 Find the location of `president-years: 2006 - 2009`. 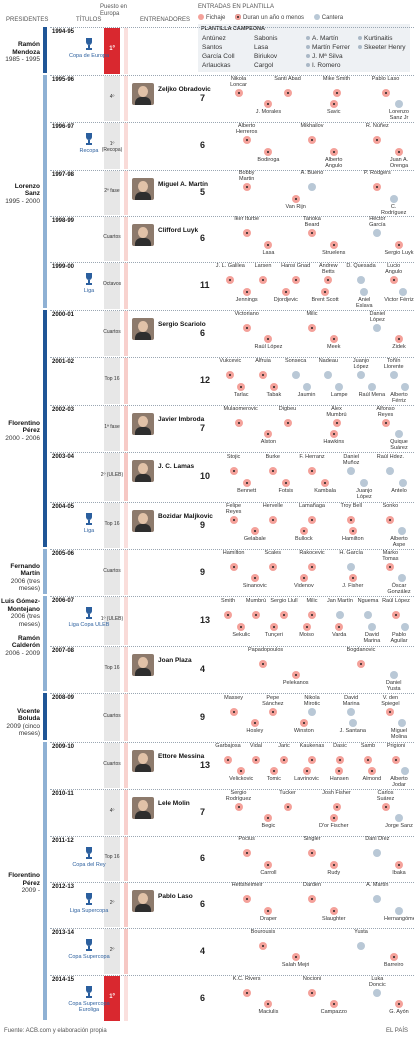

president-years: 2006 - 2009 is located at coordinates (22, 653).